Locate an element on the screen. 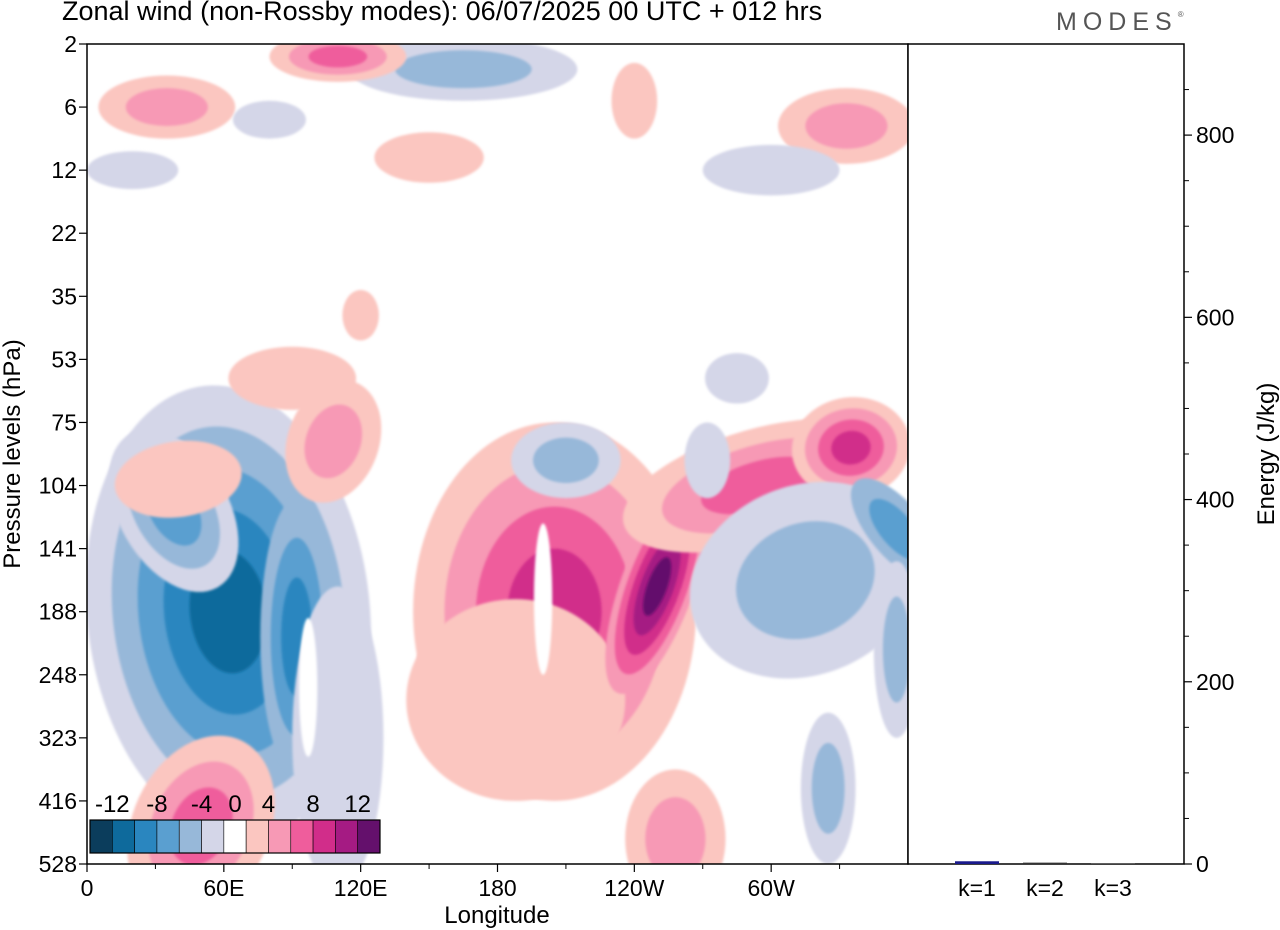 Image resolution: width=1280 pixels, height=930 pixels. y-tick-label: 104 is located at coordinates (58, 486).